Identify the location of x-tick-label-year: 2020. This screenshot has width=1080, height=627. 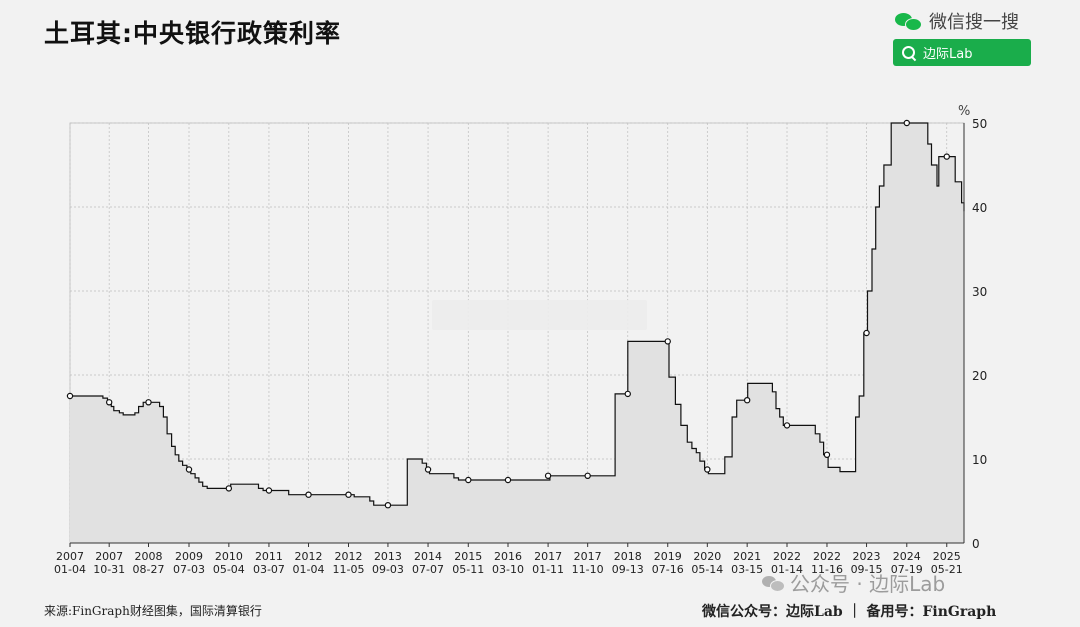
(707, 556).